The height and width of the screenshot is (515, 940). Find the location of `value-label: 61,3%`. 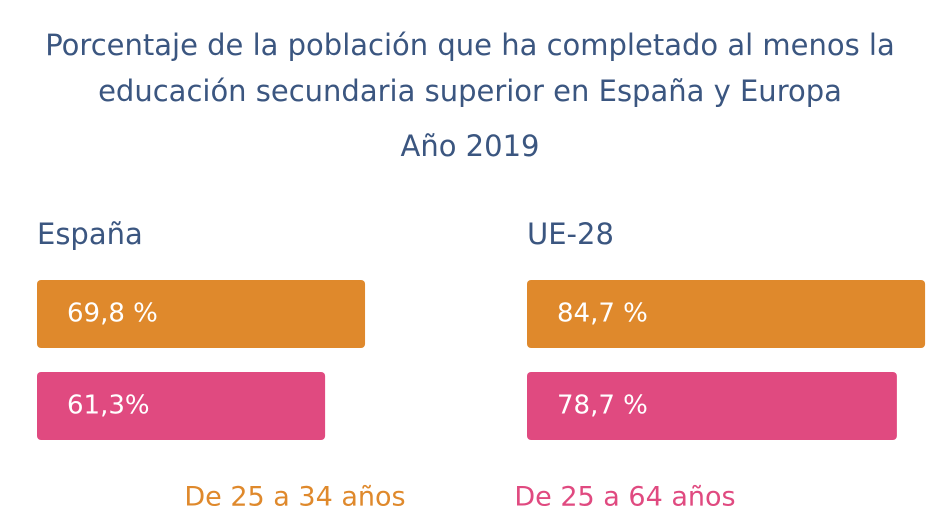

value-label: 61,3% is located at coordinates (108, 406).